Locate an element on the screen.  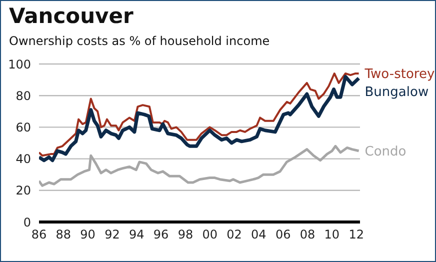
series-label: Two-storey is located at coordinates (399, 74).